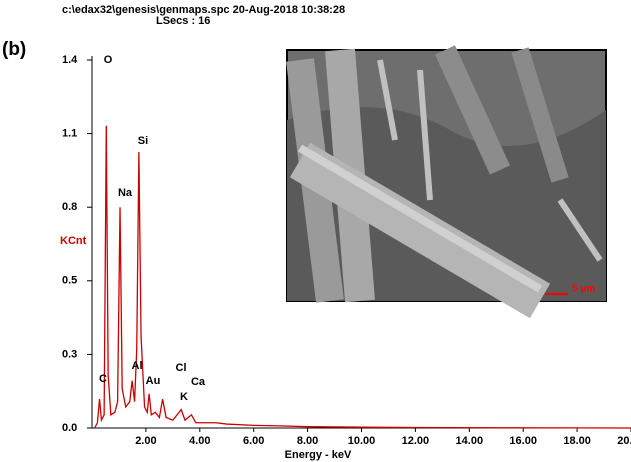  Describe the element at coordinates (362, 441) in the screenshot. I see `x-tick-label: 10.00` at that location.